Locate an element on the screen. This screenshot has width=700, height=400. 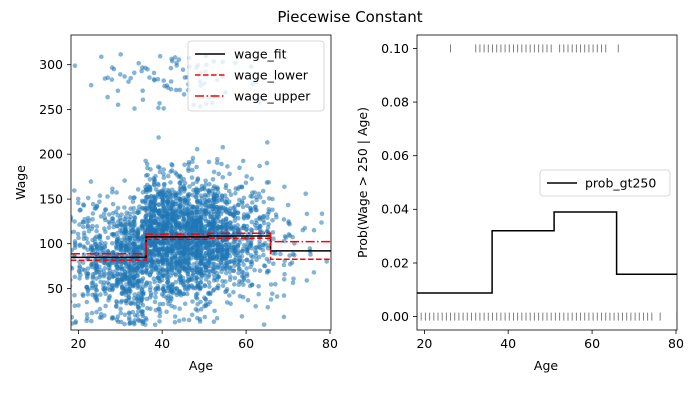
left-ytick: 250 is located at coordinates (55, 109).